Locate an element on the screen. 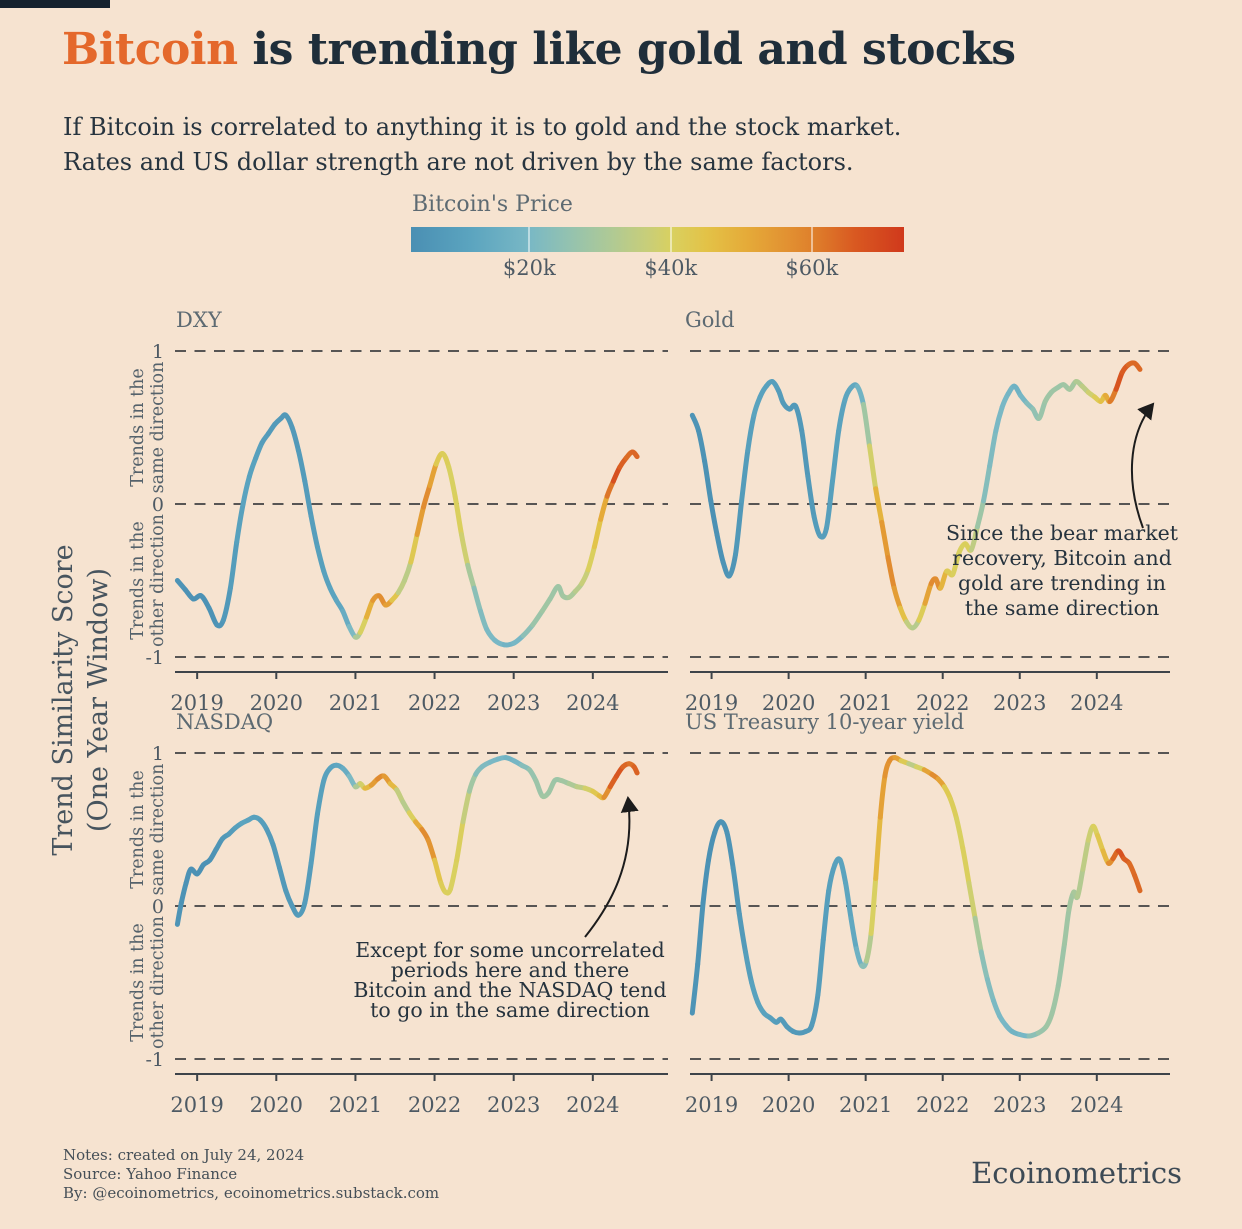 Image resolution: width=1242 pixels, height=1229 pixels. colorbar-tick-40k: $40k is located at coordinates (671, 268).